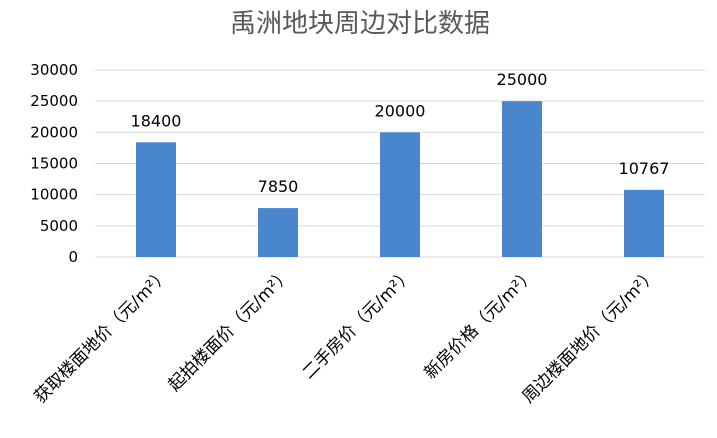 This screenshot has height=438, width=717. Describe the element at coordinates (358, 323) in the screenshot. I see `x-tick-label: 二手房价（元/m²）` at that location.